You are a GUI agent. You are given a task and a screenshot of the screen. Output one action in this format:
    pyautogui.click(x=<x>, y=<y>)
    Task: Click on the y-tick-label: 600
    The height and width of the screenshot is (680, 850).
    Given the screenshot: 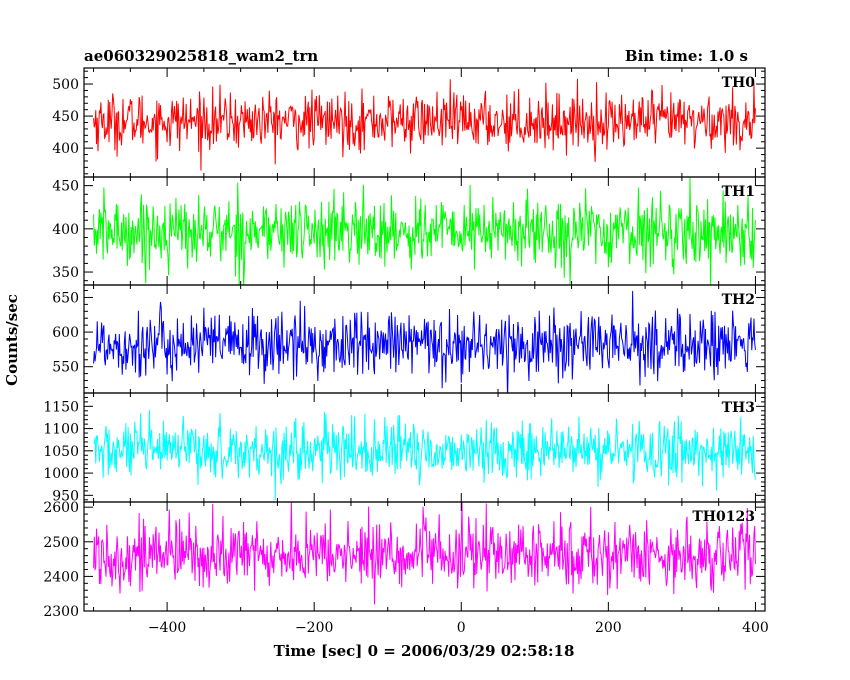 What is the action you would take?
    pyautogui.click(x=65, y=333)
    